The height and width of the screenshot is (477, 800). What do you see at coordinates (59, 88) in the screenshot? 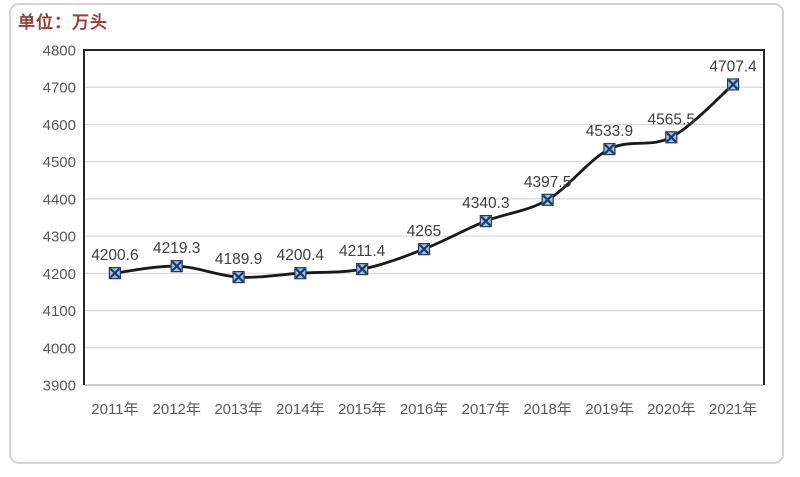
I see `y-tick-label: 4700` at bounding box center [59, 88].